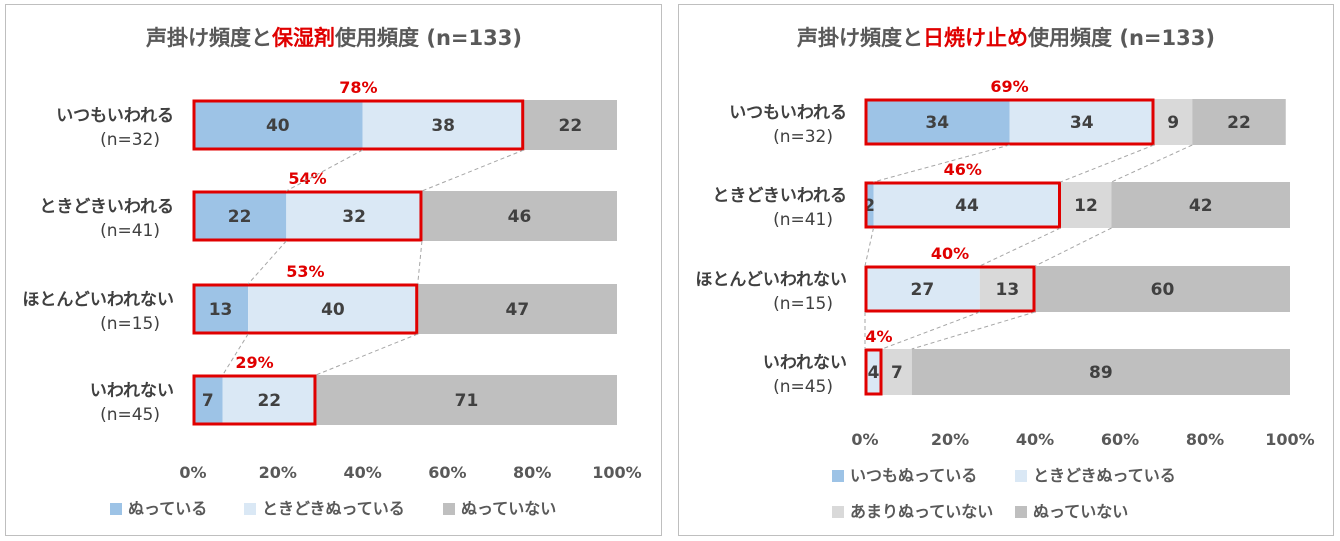  Describe the element at coordinates (975, 38) in the screenshot. I see `title-highlight: 日焼け止め` at that location.